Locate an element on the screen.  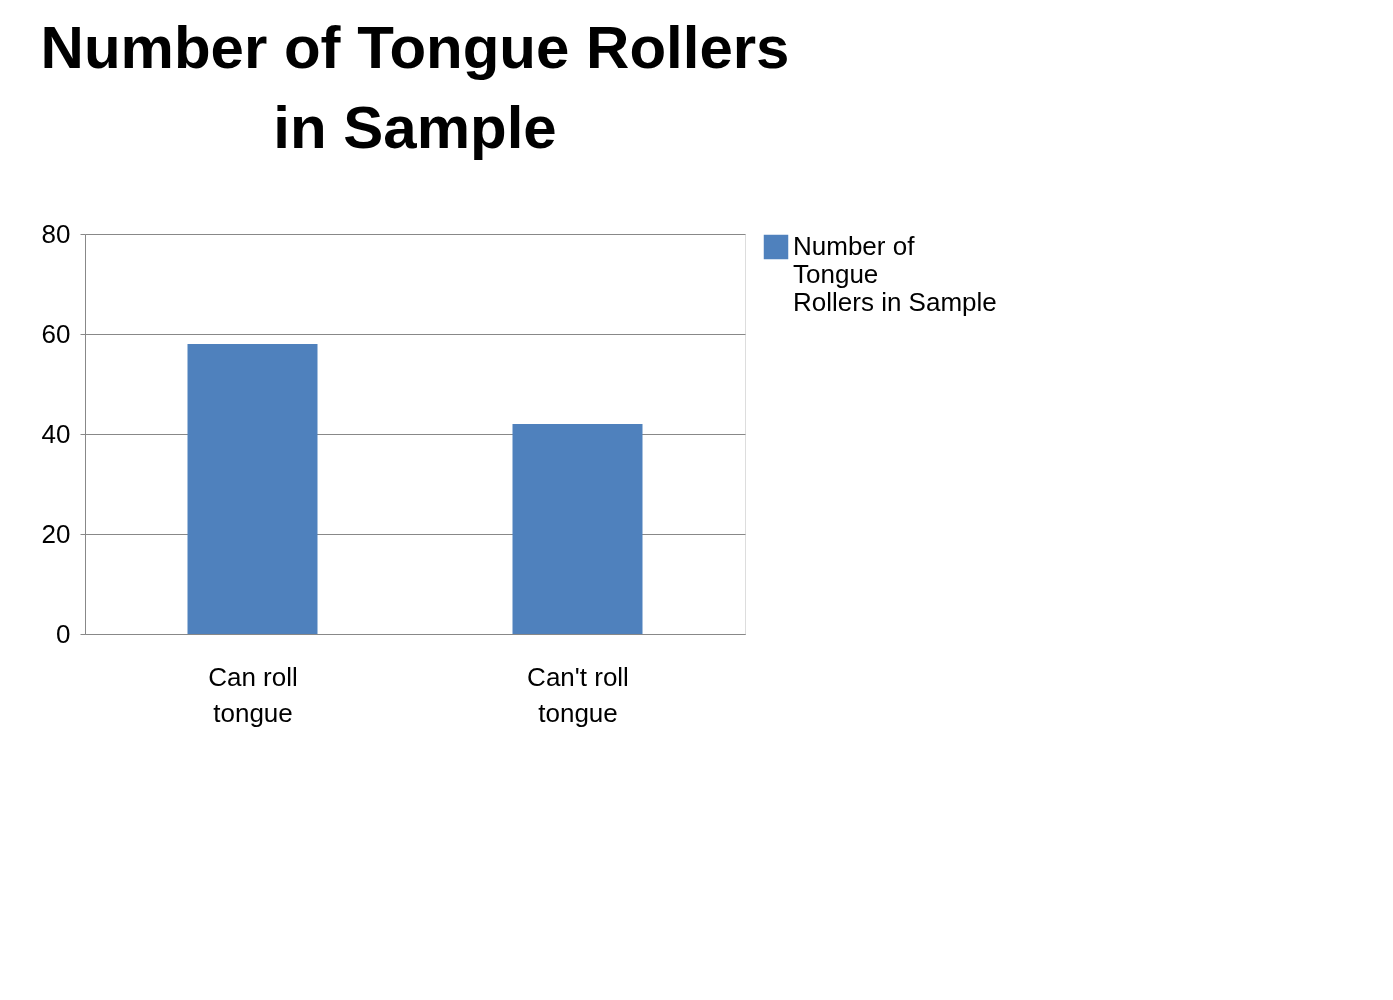
x-tick-label: Can't roll tongue is located at coordinates (578, 694).